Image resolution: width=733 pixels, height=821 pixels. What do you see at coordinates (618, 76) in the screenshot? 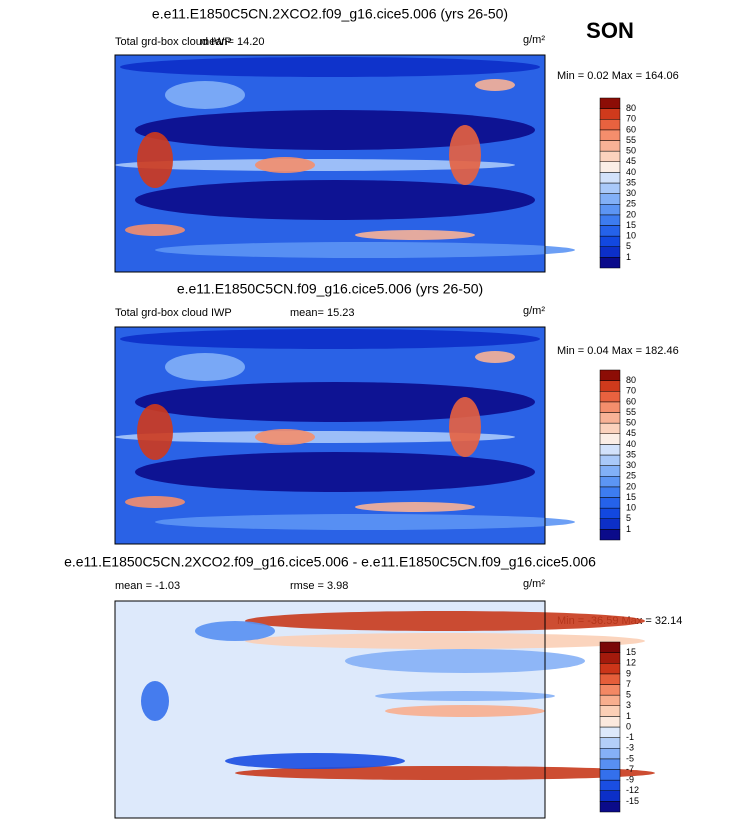
I see `min-max: Min = 0.02 Max = 164.06` at bounding box center [618, 76].